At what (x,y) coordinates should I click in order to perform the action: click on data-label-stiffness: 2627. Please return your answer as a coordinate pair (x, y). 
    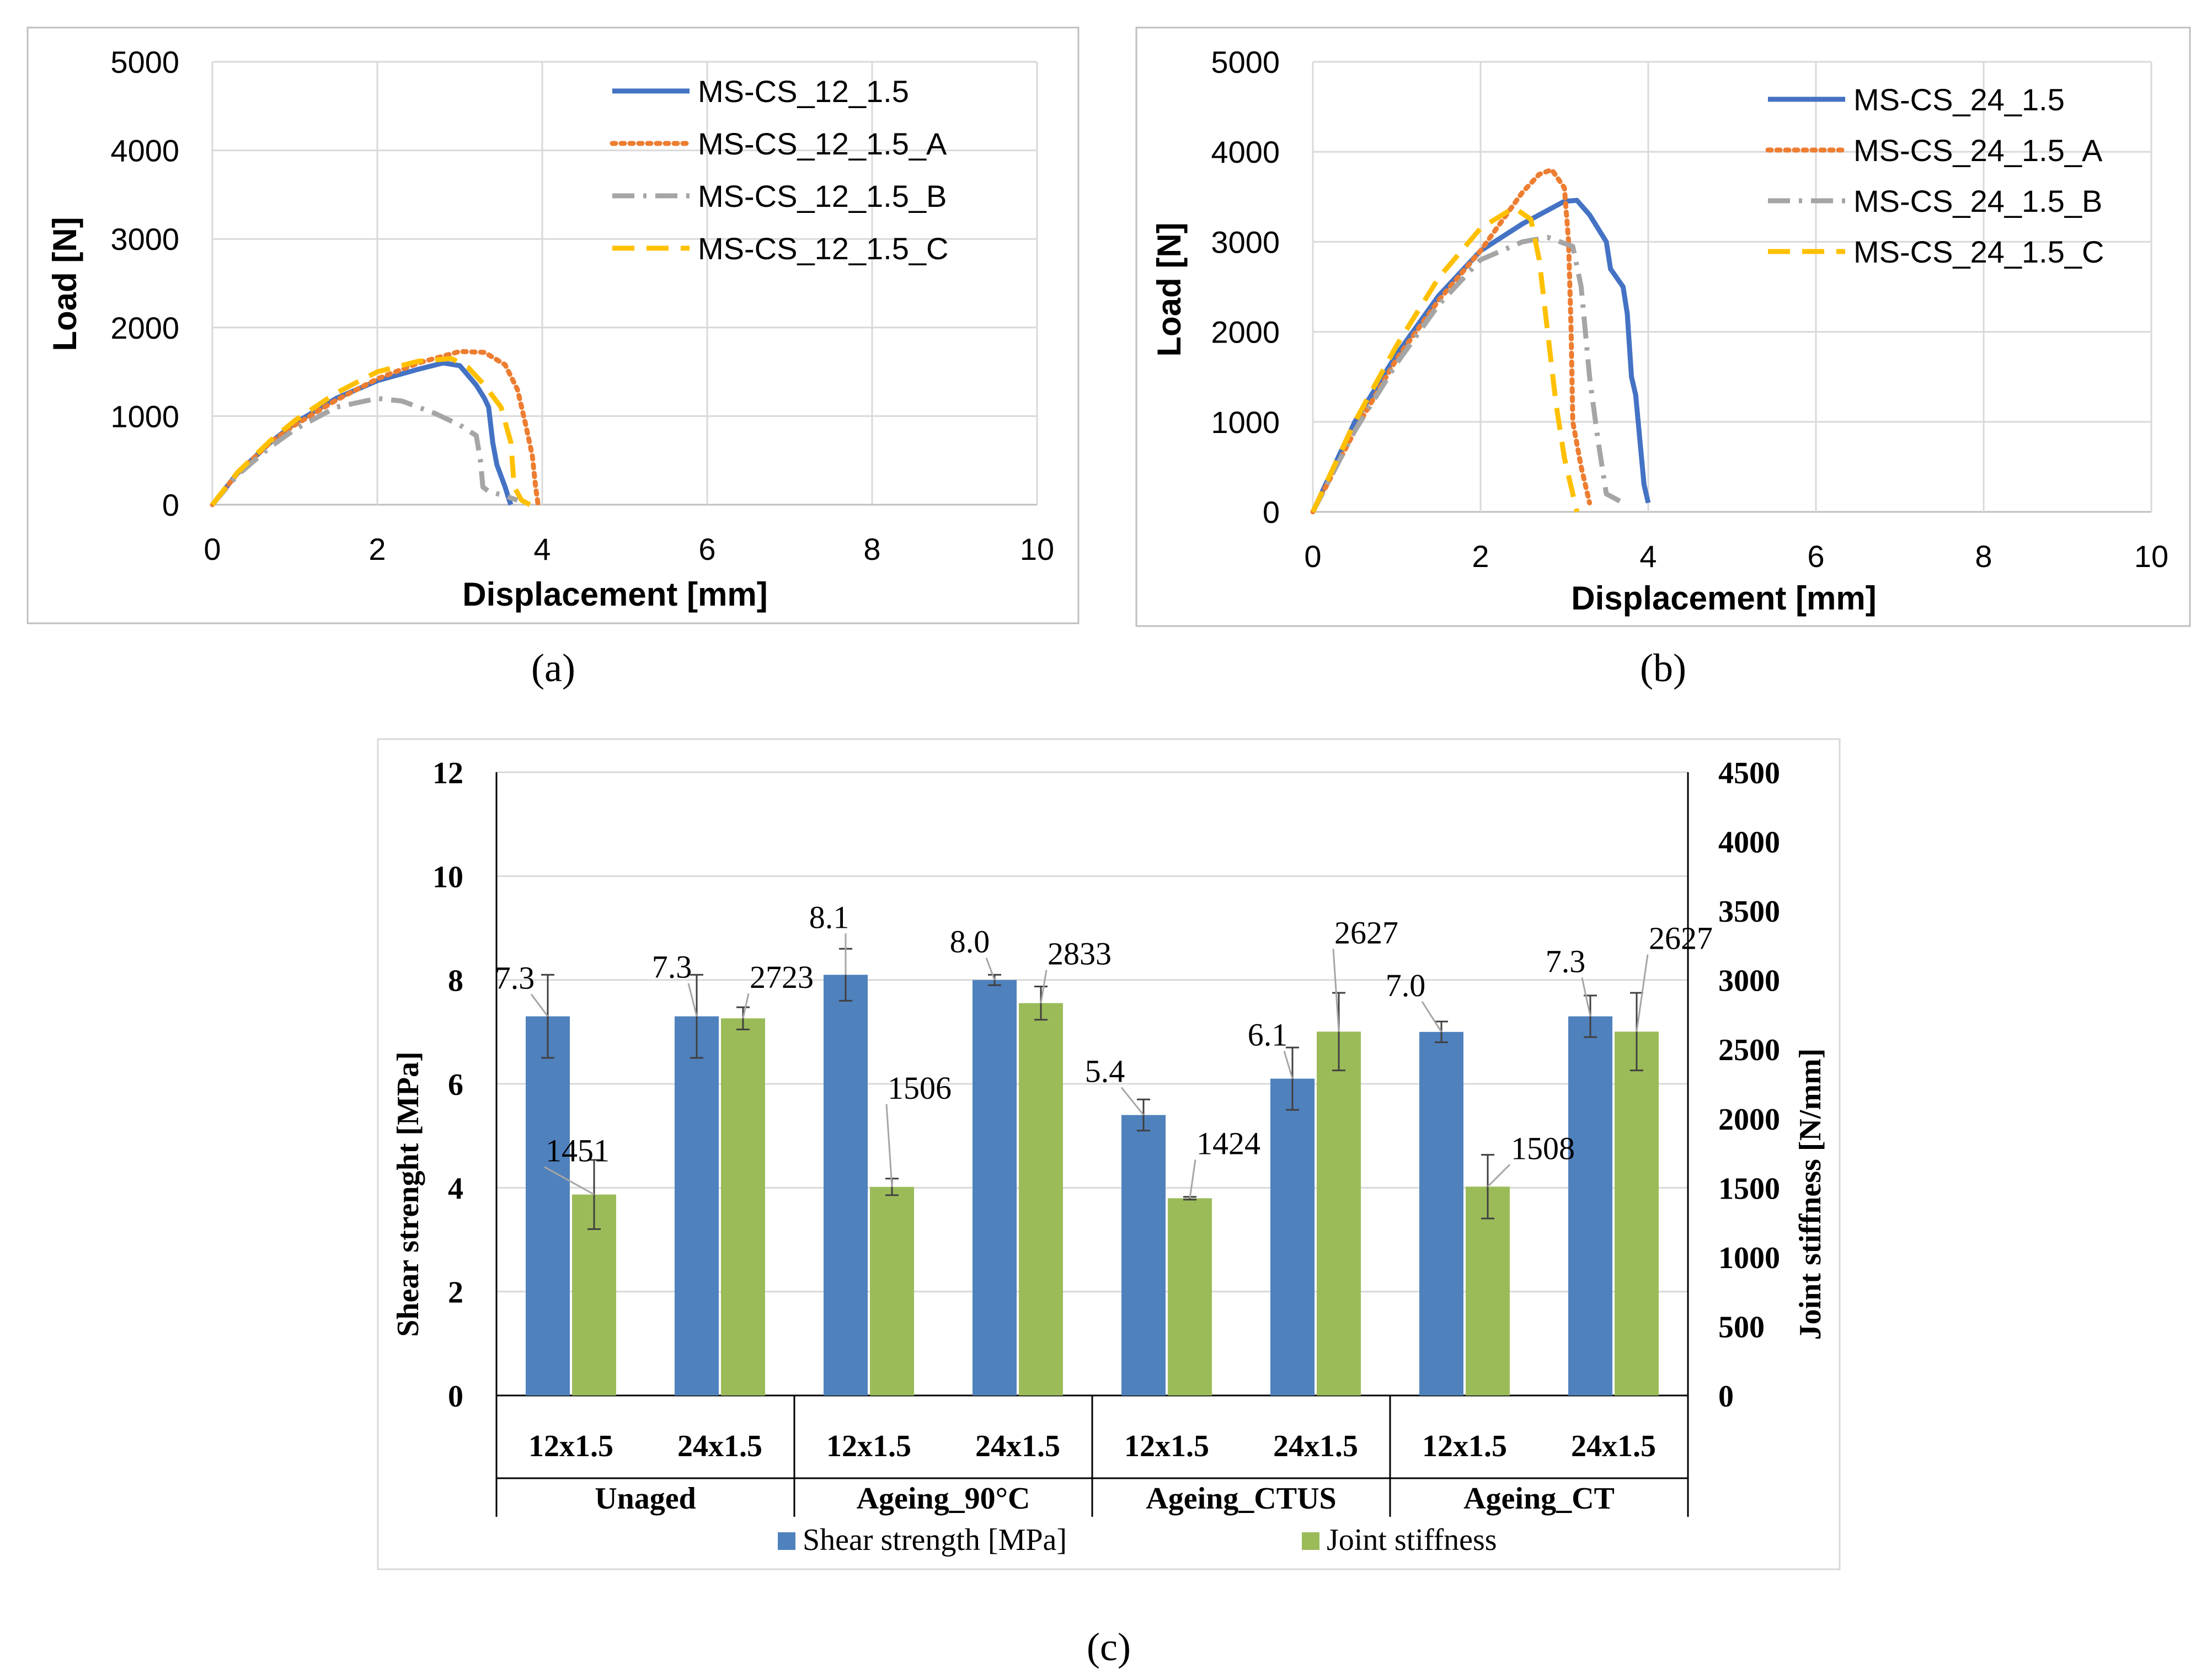
    Looking at the image, I should click on (1366, 932).